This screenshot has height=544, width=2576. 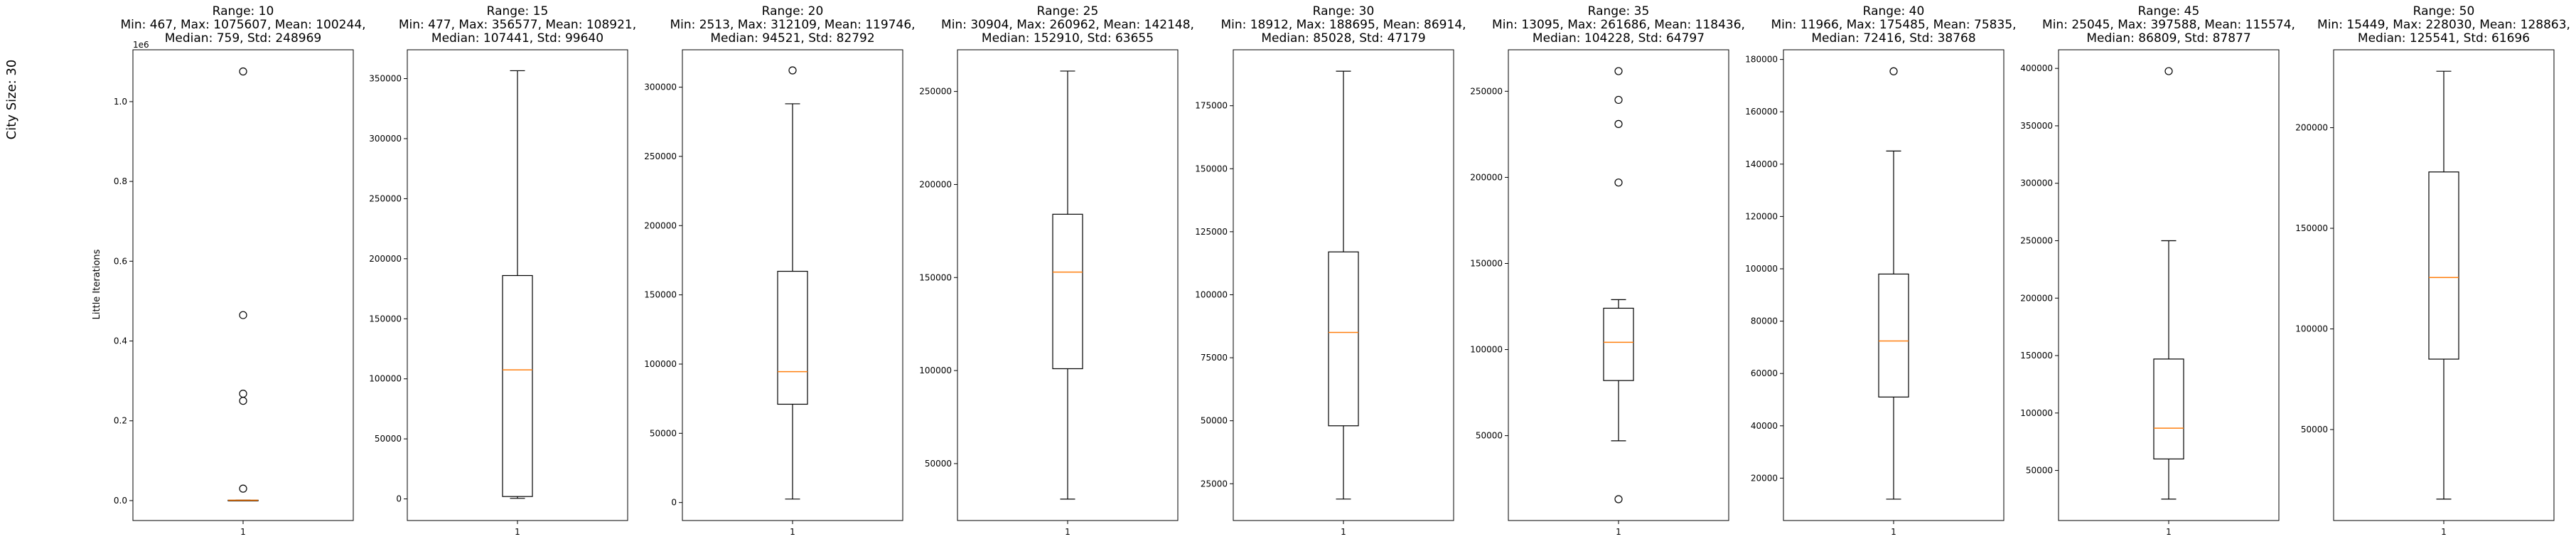 I want to click on y-tick-label: 0.0, so click(x=120, y=501).